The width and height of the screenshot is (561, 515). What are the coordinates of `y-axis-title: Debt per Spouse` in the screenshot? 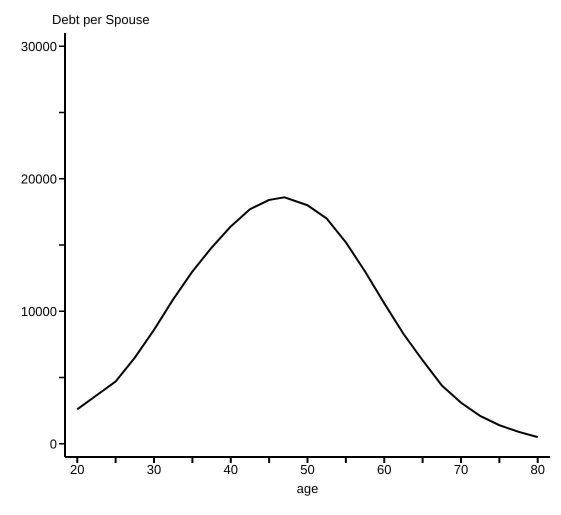 It's located at (101, 19).